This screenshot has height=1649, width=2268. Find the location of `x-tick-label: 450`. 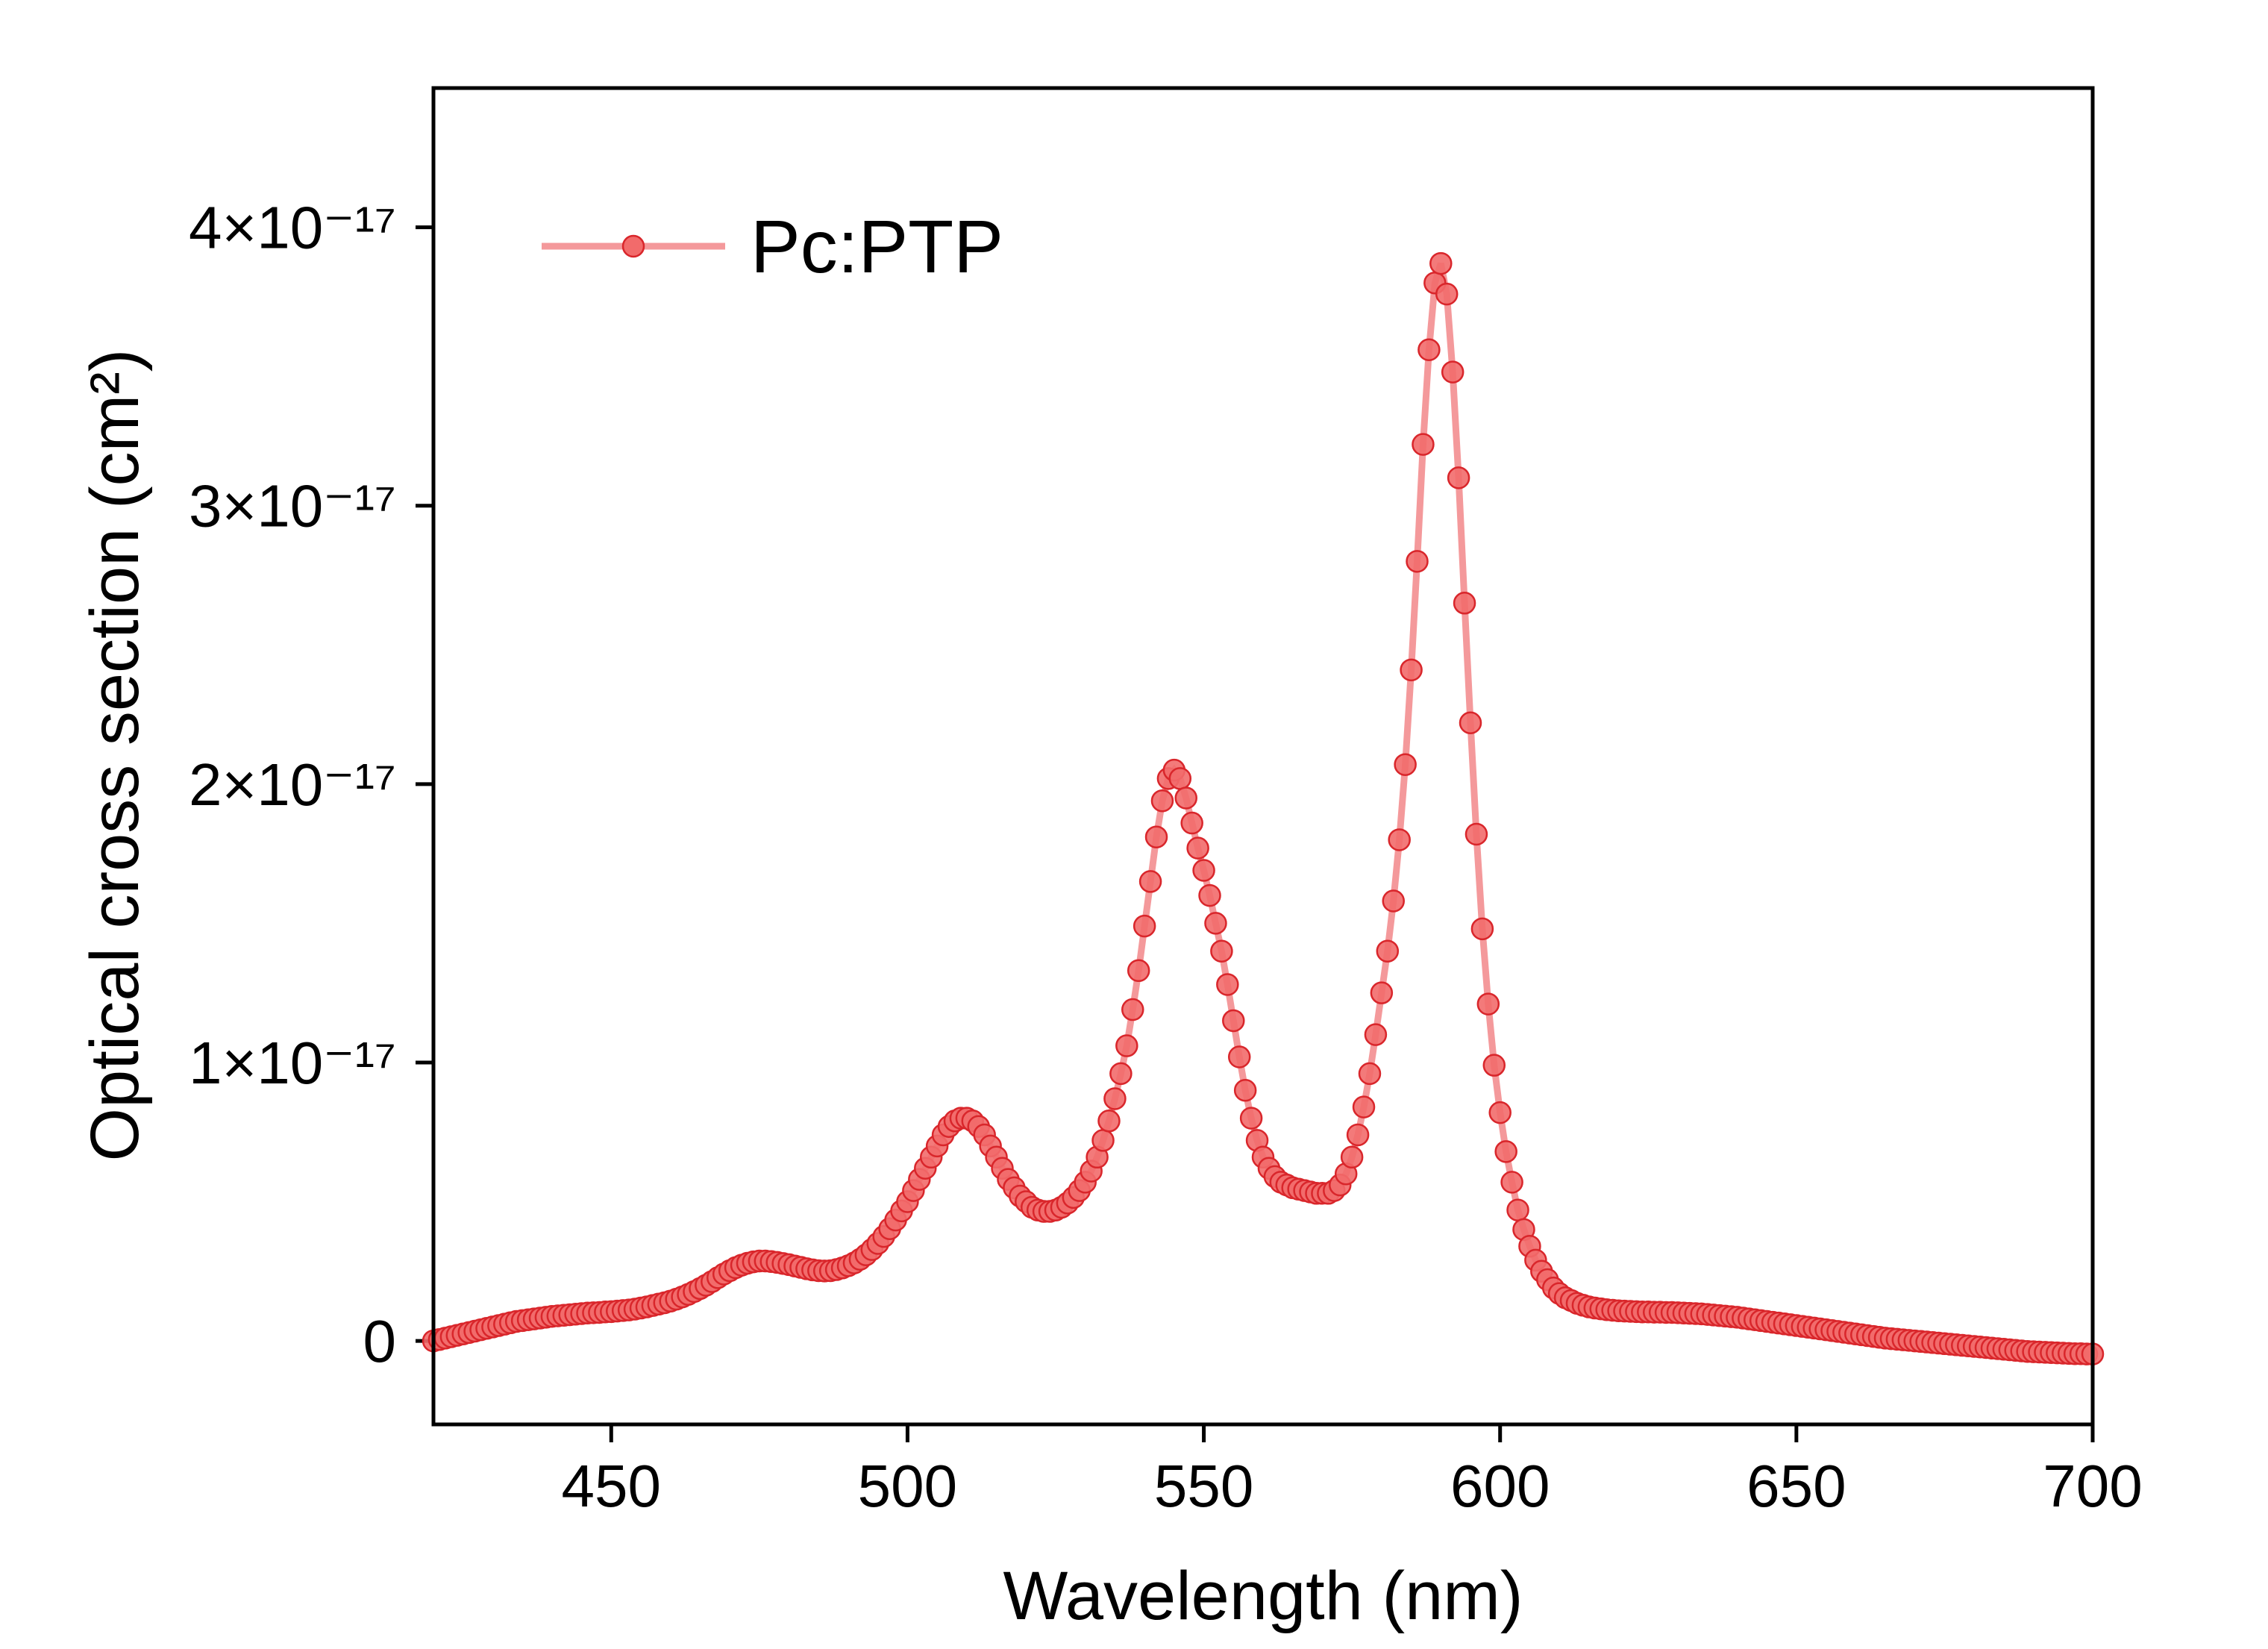

x-tick-label: 450 is located at coordinates (611, 1486).